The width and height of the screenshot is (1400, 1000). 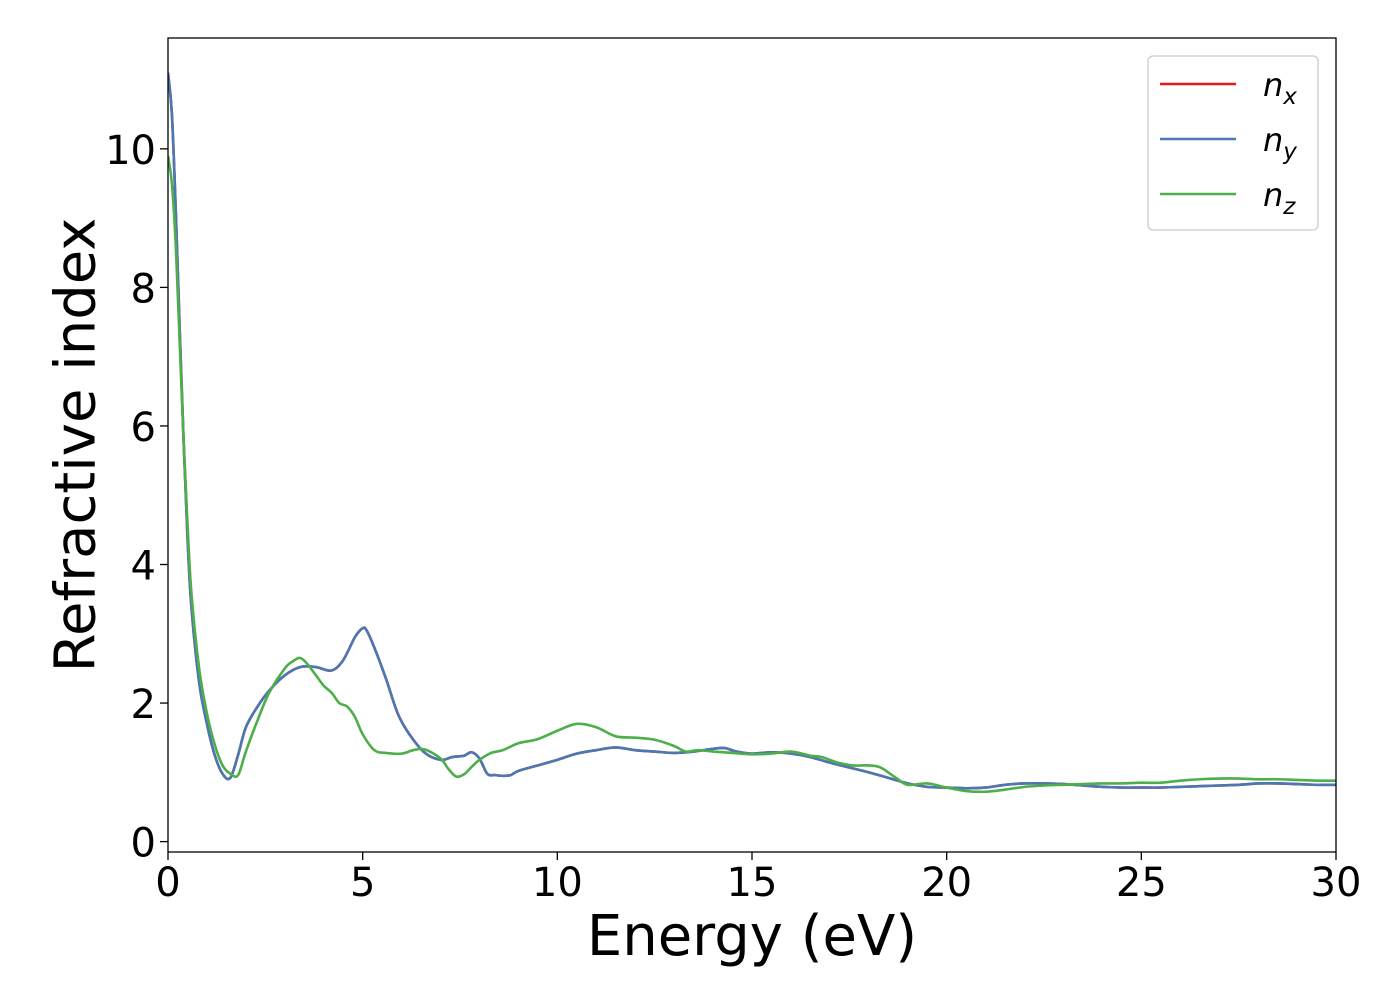 What do you see at coordinates (1336, 883) in the screenshot?
I see `x-tick-label: 30` at bounding box center [1336, 883].